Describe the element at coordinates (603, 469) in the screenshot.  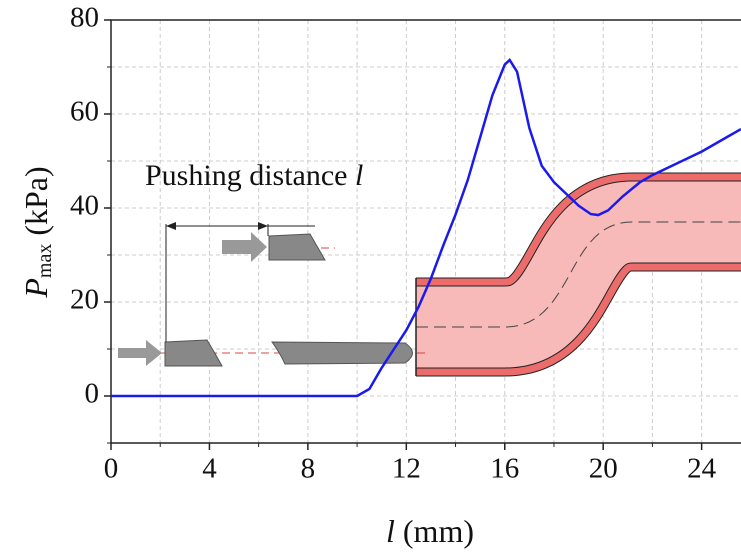
I see `x-tick-label: 20` at that location.